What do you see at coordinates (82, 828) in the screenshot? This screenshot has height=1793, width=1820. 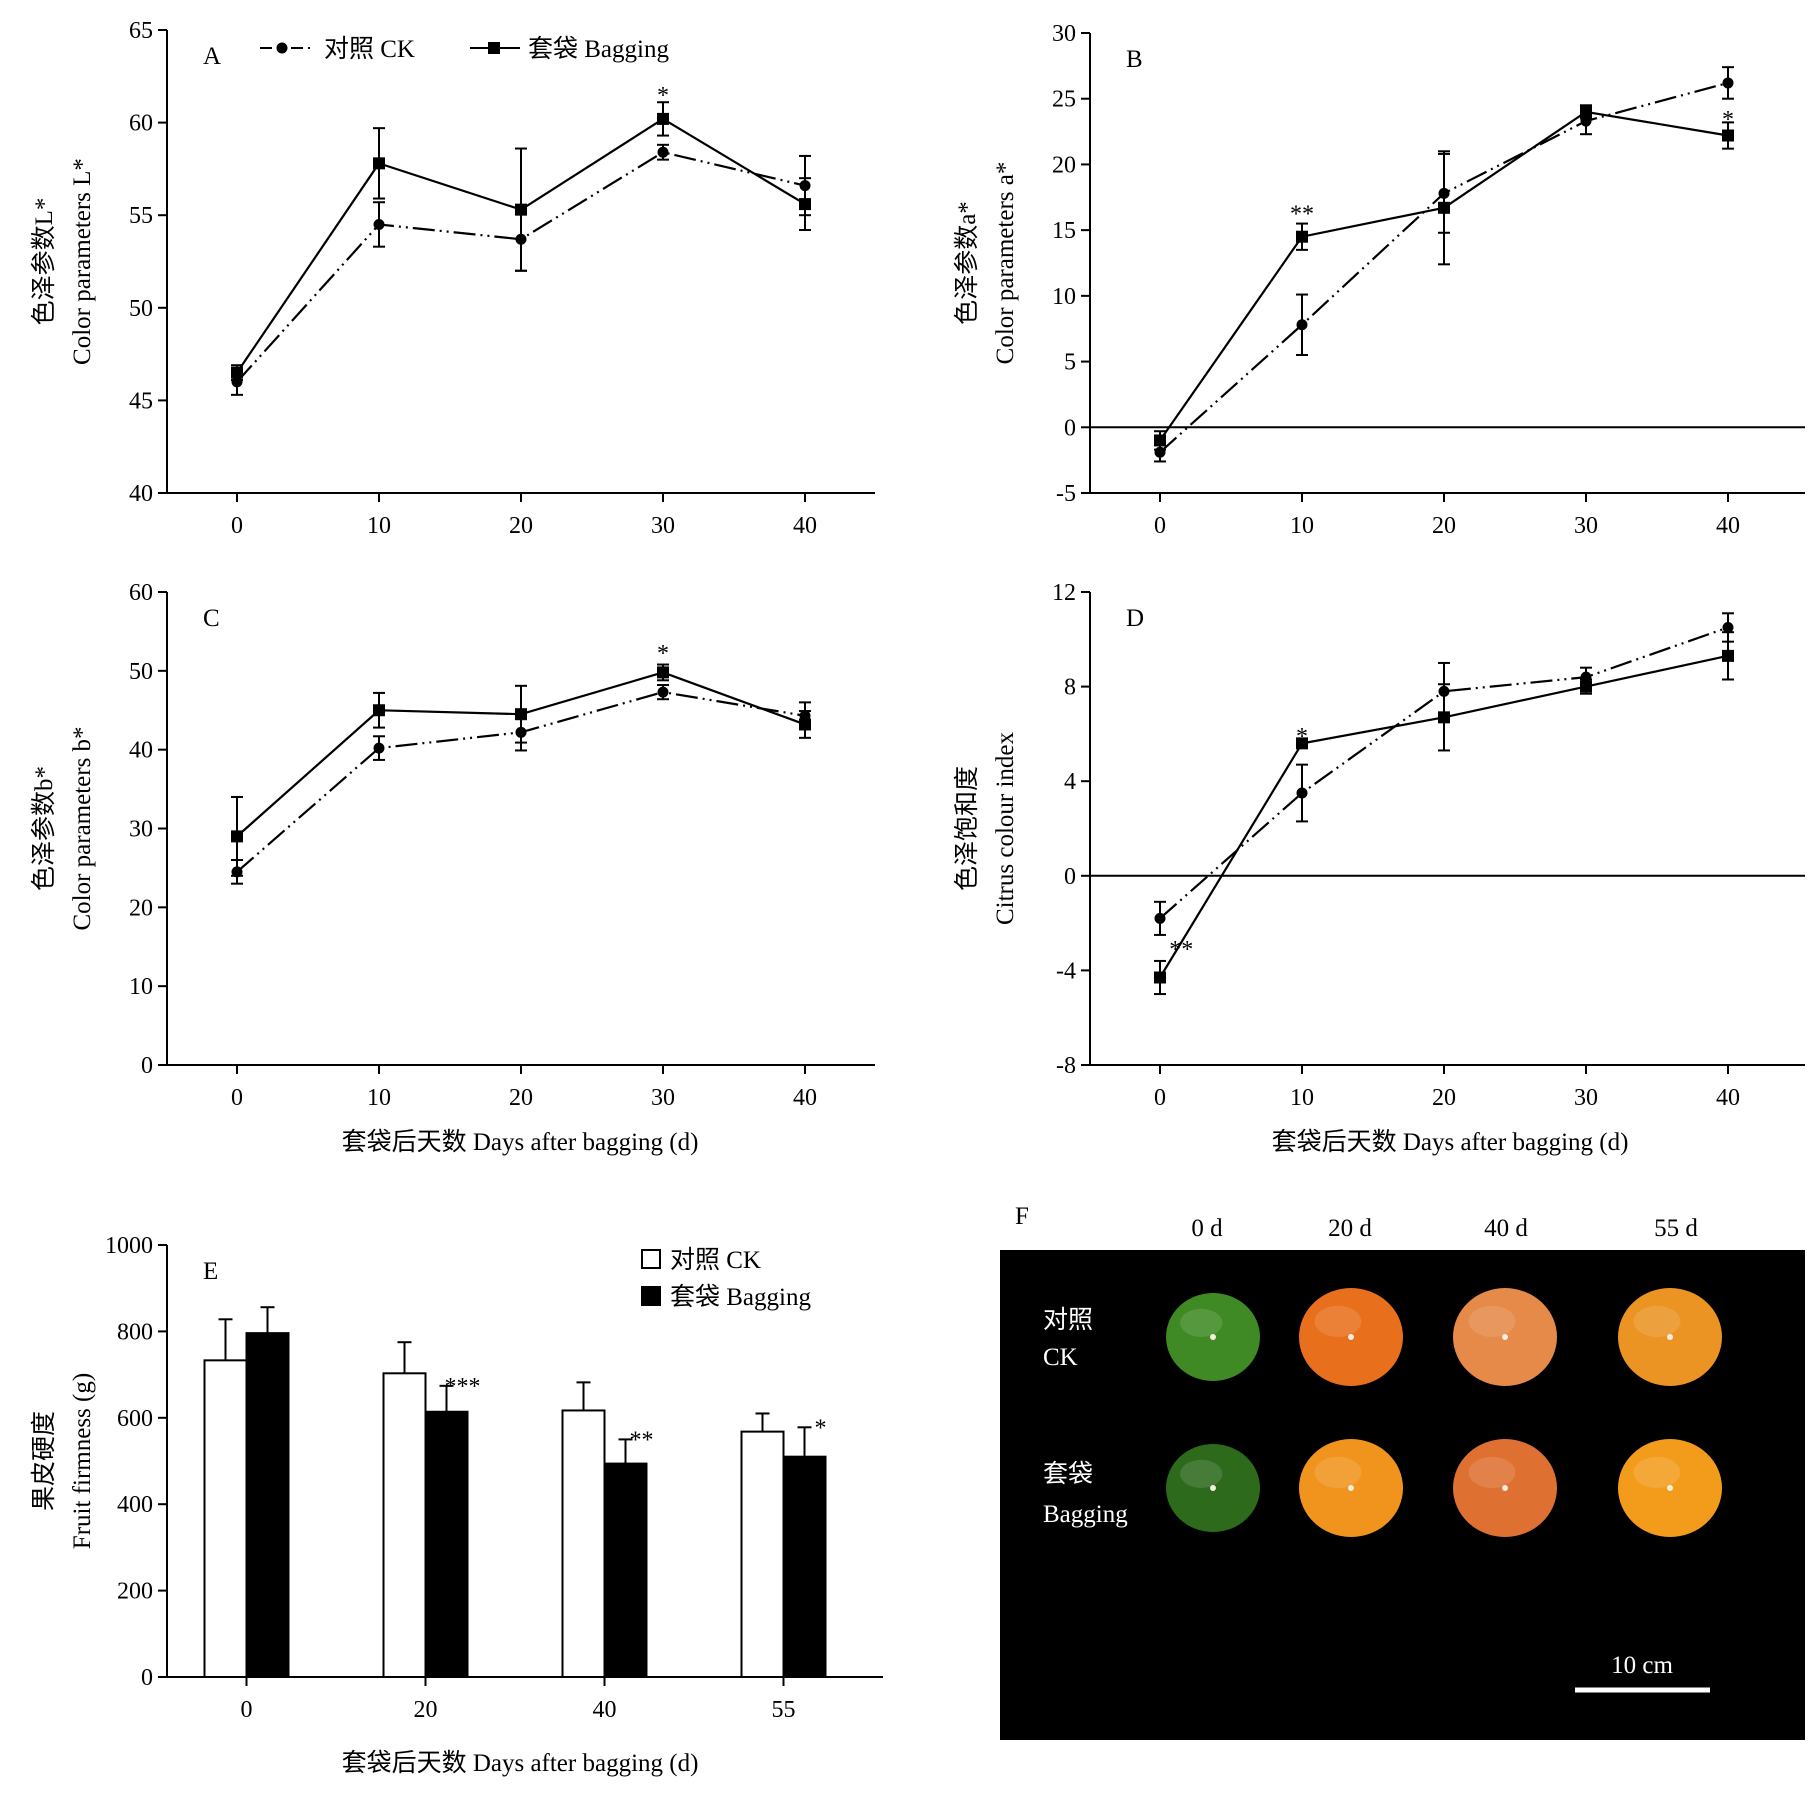 I see `y-axis-title: Color parameters b*` at bounding box center [82, 828].